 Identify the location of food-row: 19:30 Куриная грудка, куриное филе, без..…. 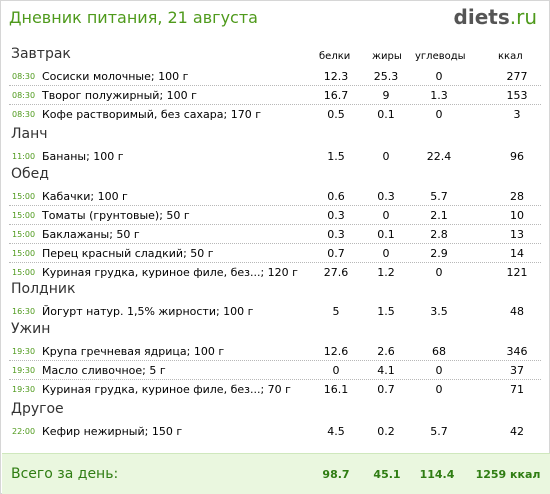
(275, 389).